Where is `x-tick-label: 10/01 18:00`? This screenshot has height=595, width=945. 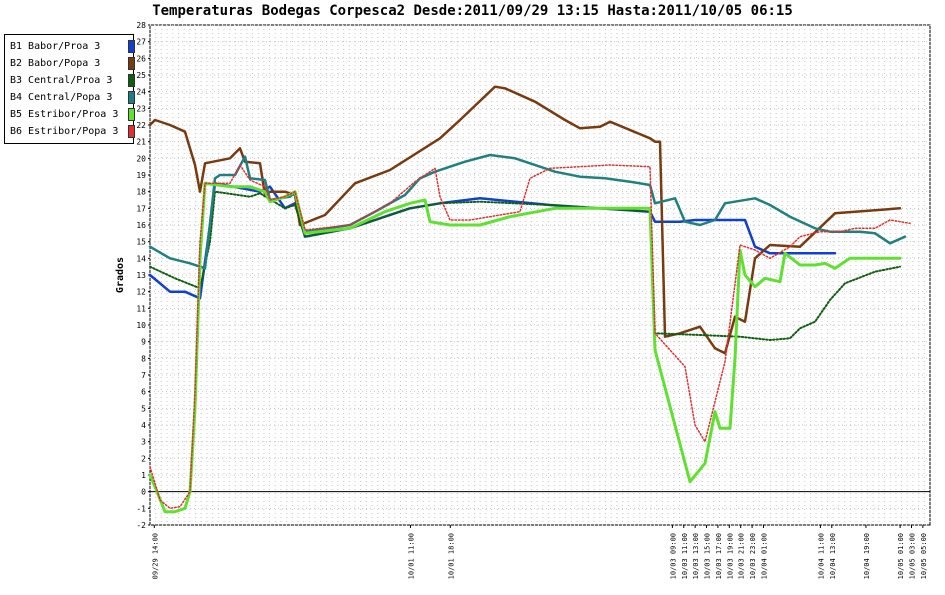 x-tick-label: 10/01 18:00 is located at coordinates (451, 556).